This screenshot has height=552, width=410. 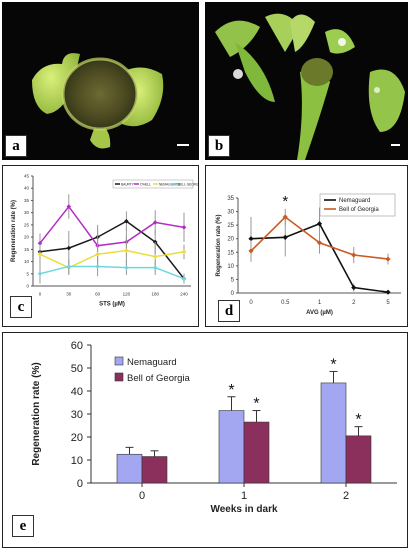 What do you see at coordinates (188, 184) in the screenshot?
I see `legend-label: BELL GEORGIA` at bounding box center [188, 184].